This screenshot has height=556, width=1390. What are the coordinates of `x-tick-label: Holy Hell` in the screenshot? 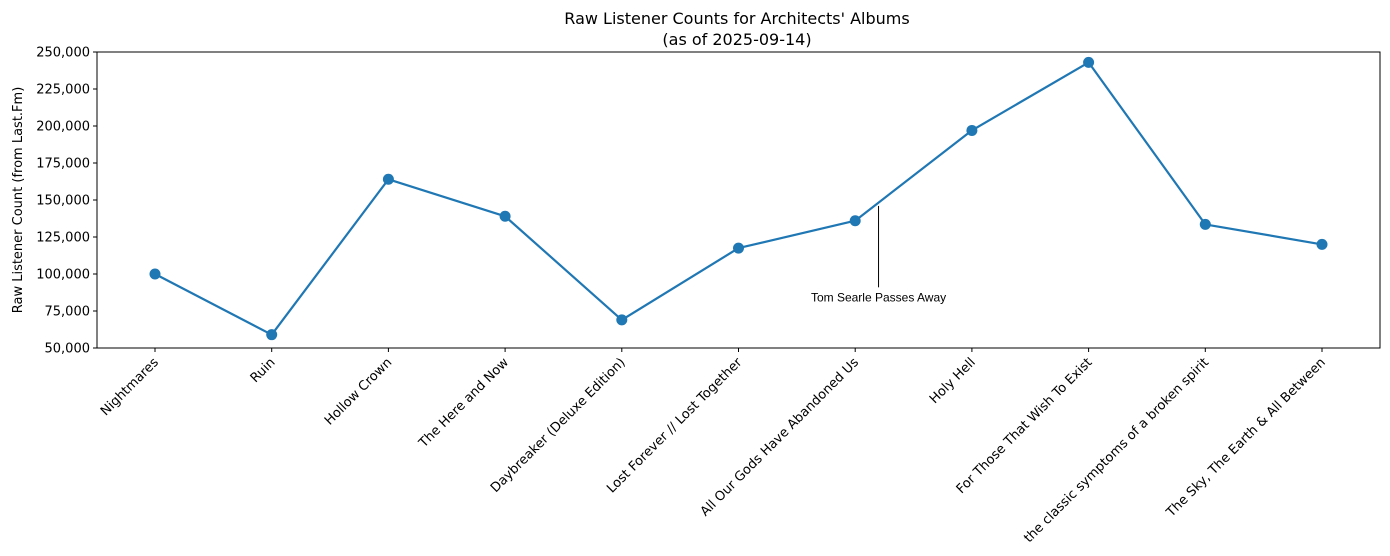 It's located at (953, 381).